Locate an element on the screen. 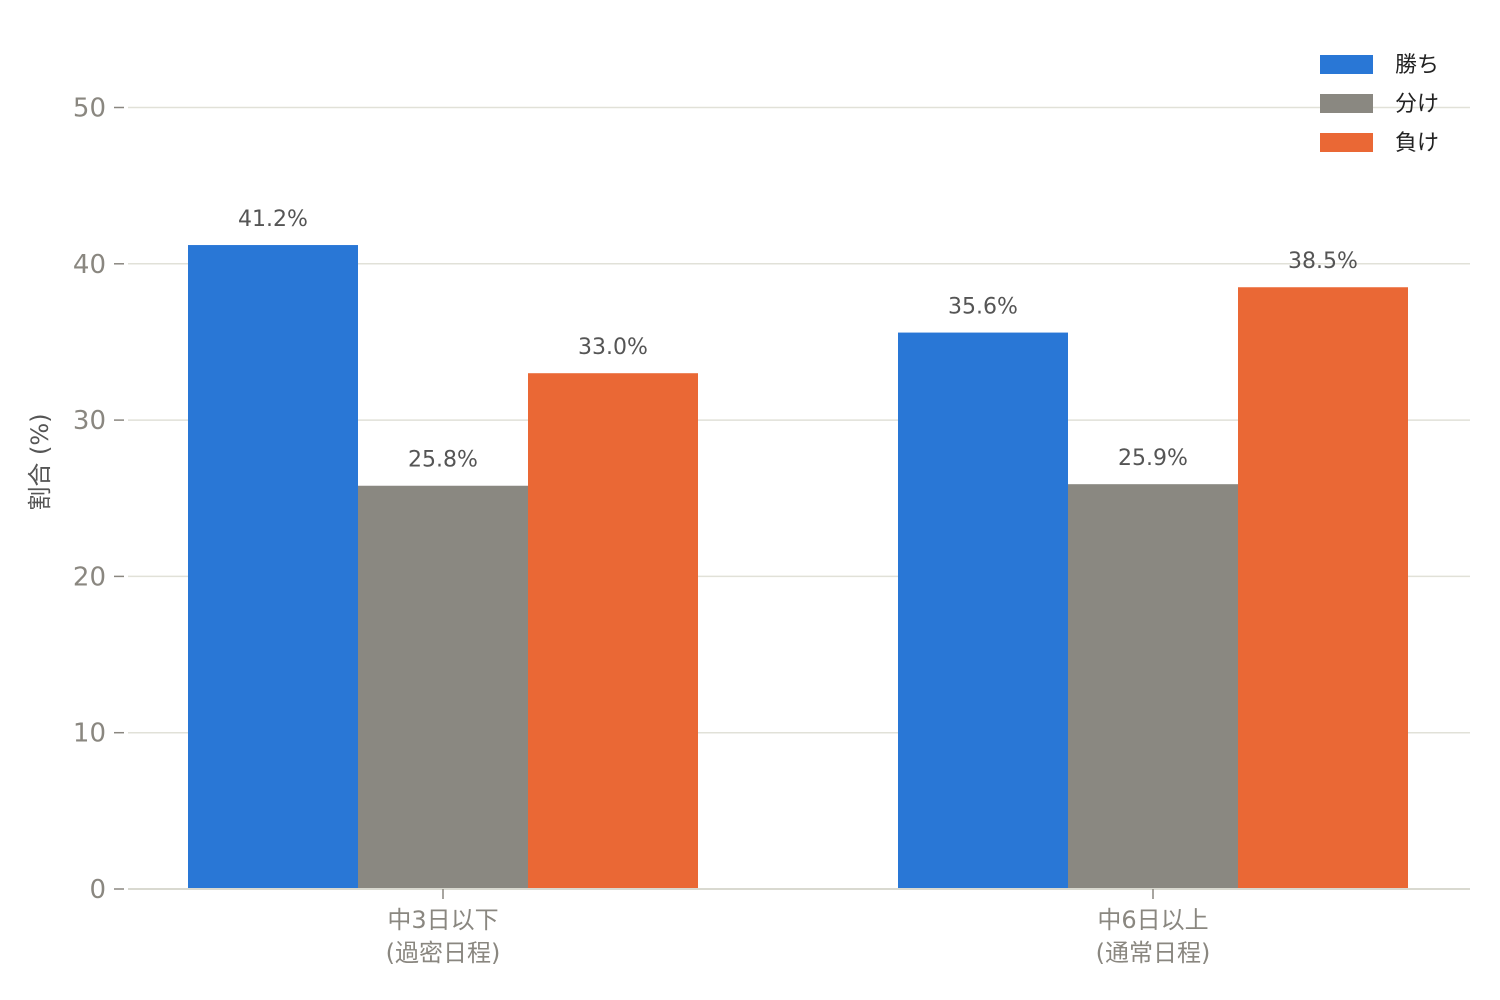 The image size is (1500, 1000). y-axis-label: 割合 (%) is located at coordinates (40, 461).